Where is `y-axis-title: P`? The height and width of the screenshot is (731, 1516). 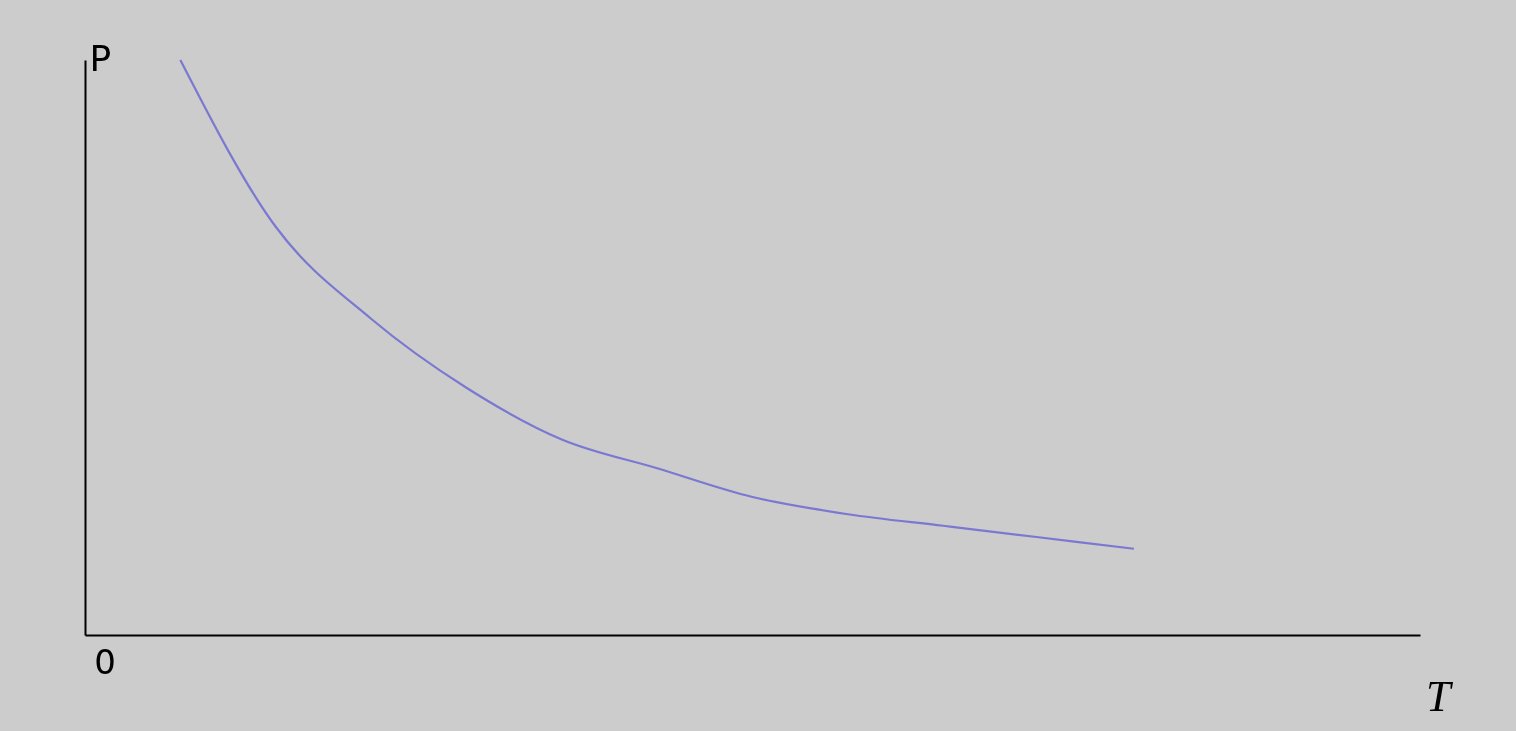
y-axis-title: P is located at coordinates (100, 58).